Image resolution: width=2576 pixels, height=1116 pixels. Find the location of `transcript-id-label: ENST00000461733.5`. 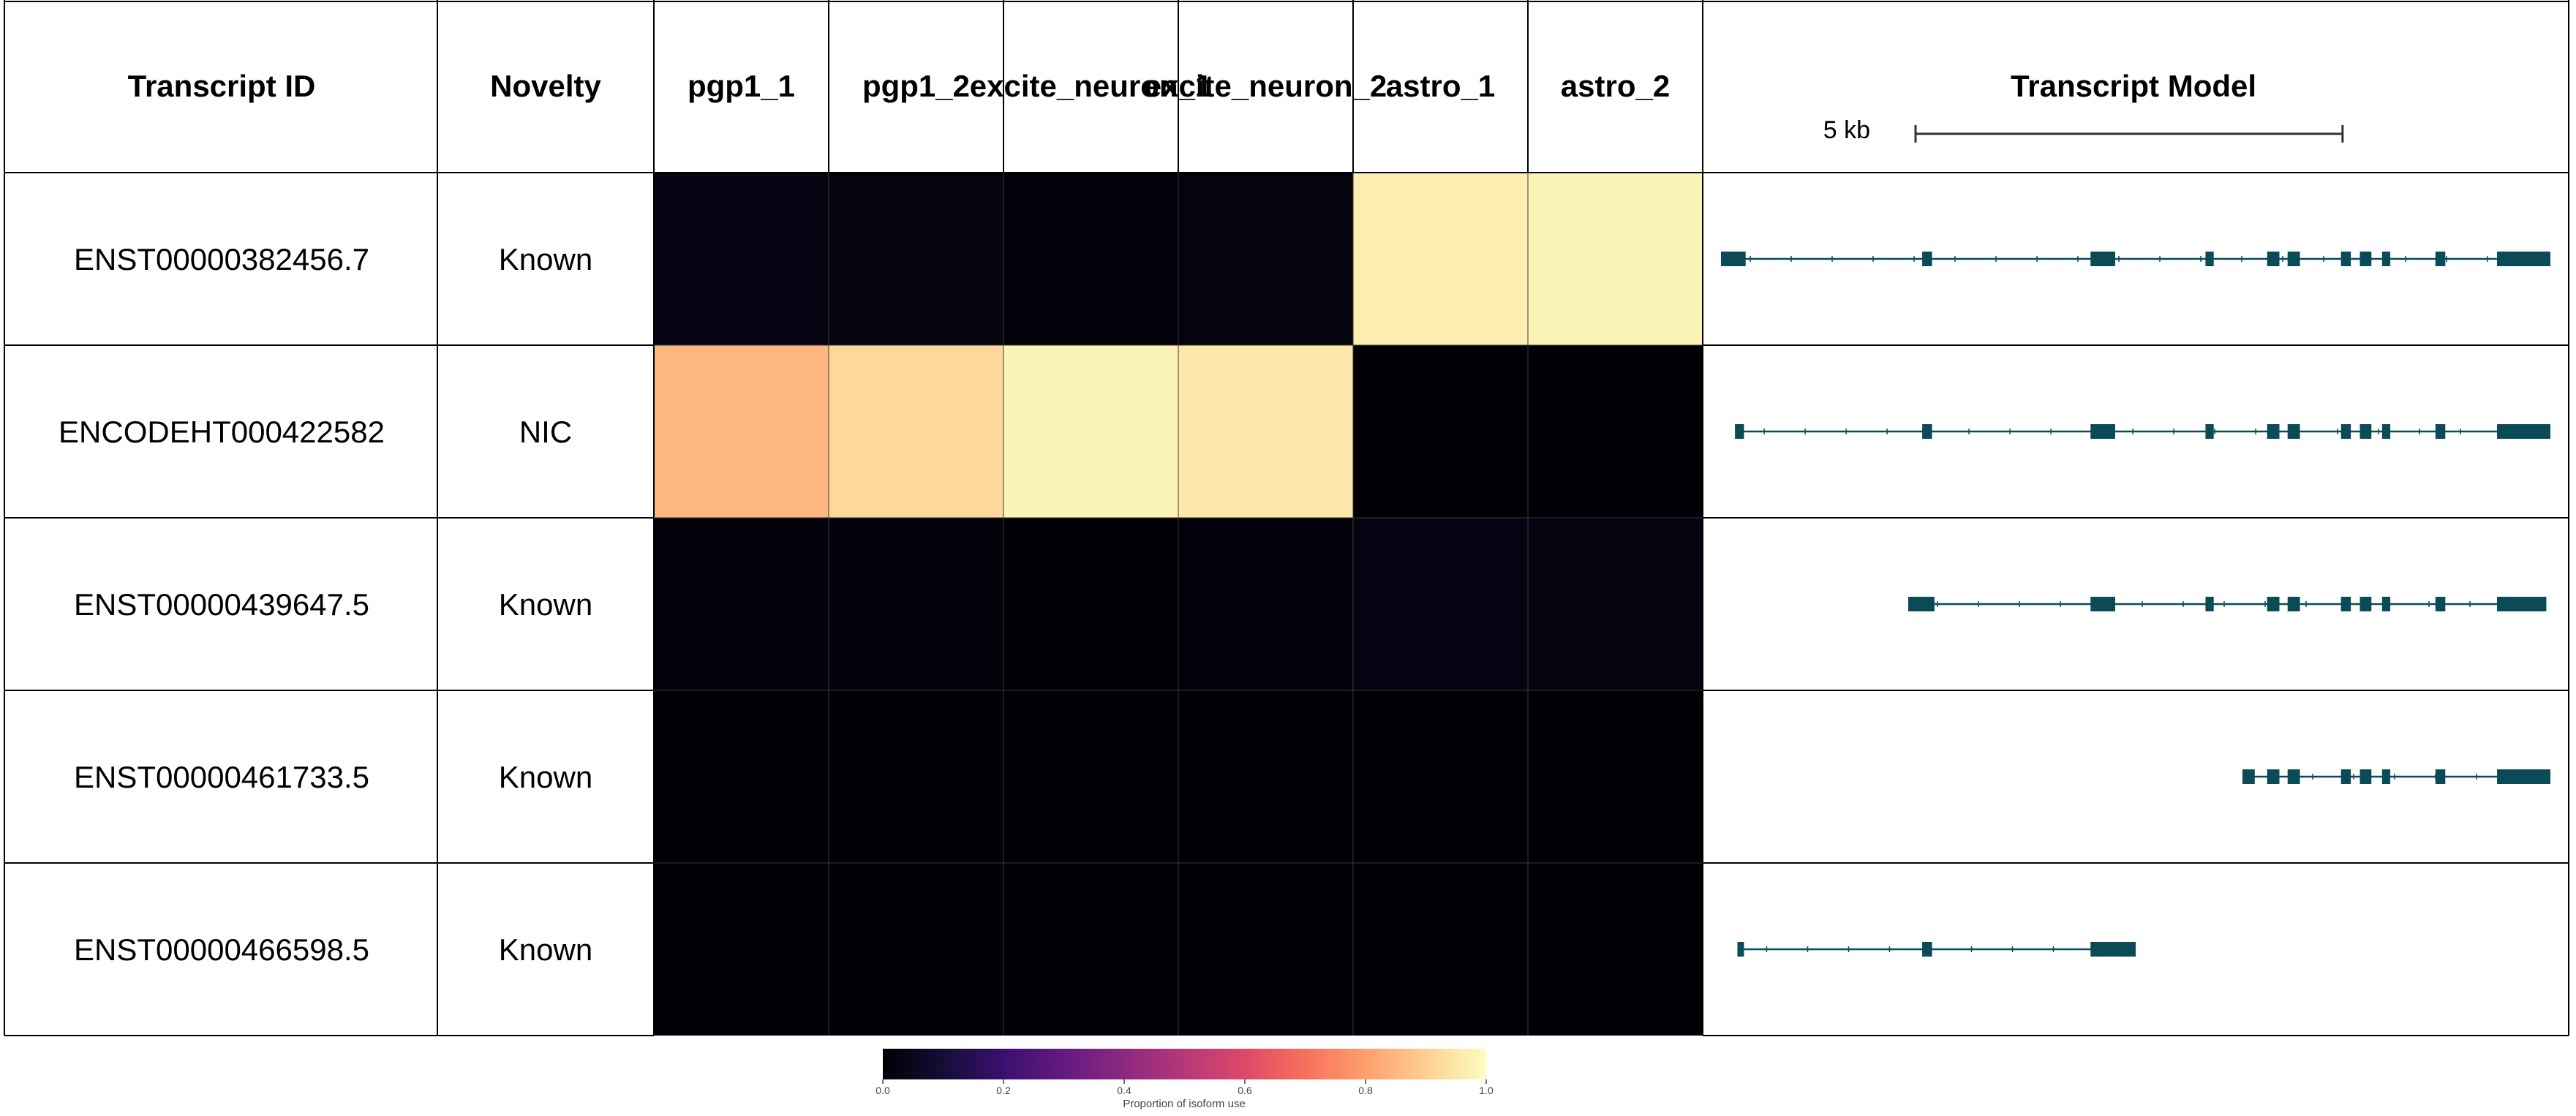

transcript-id-label: ENST00000461733.5 is located at coordinates (221, 777).